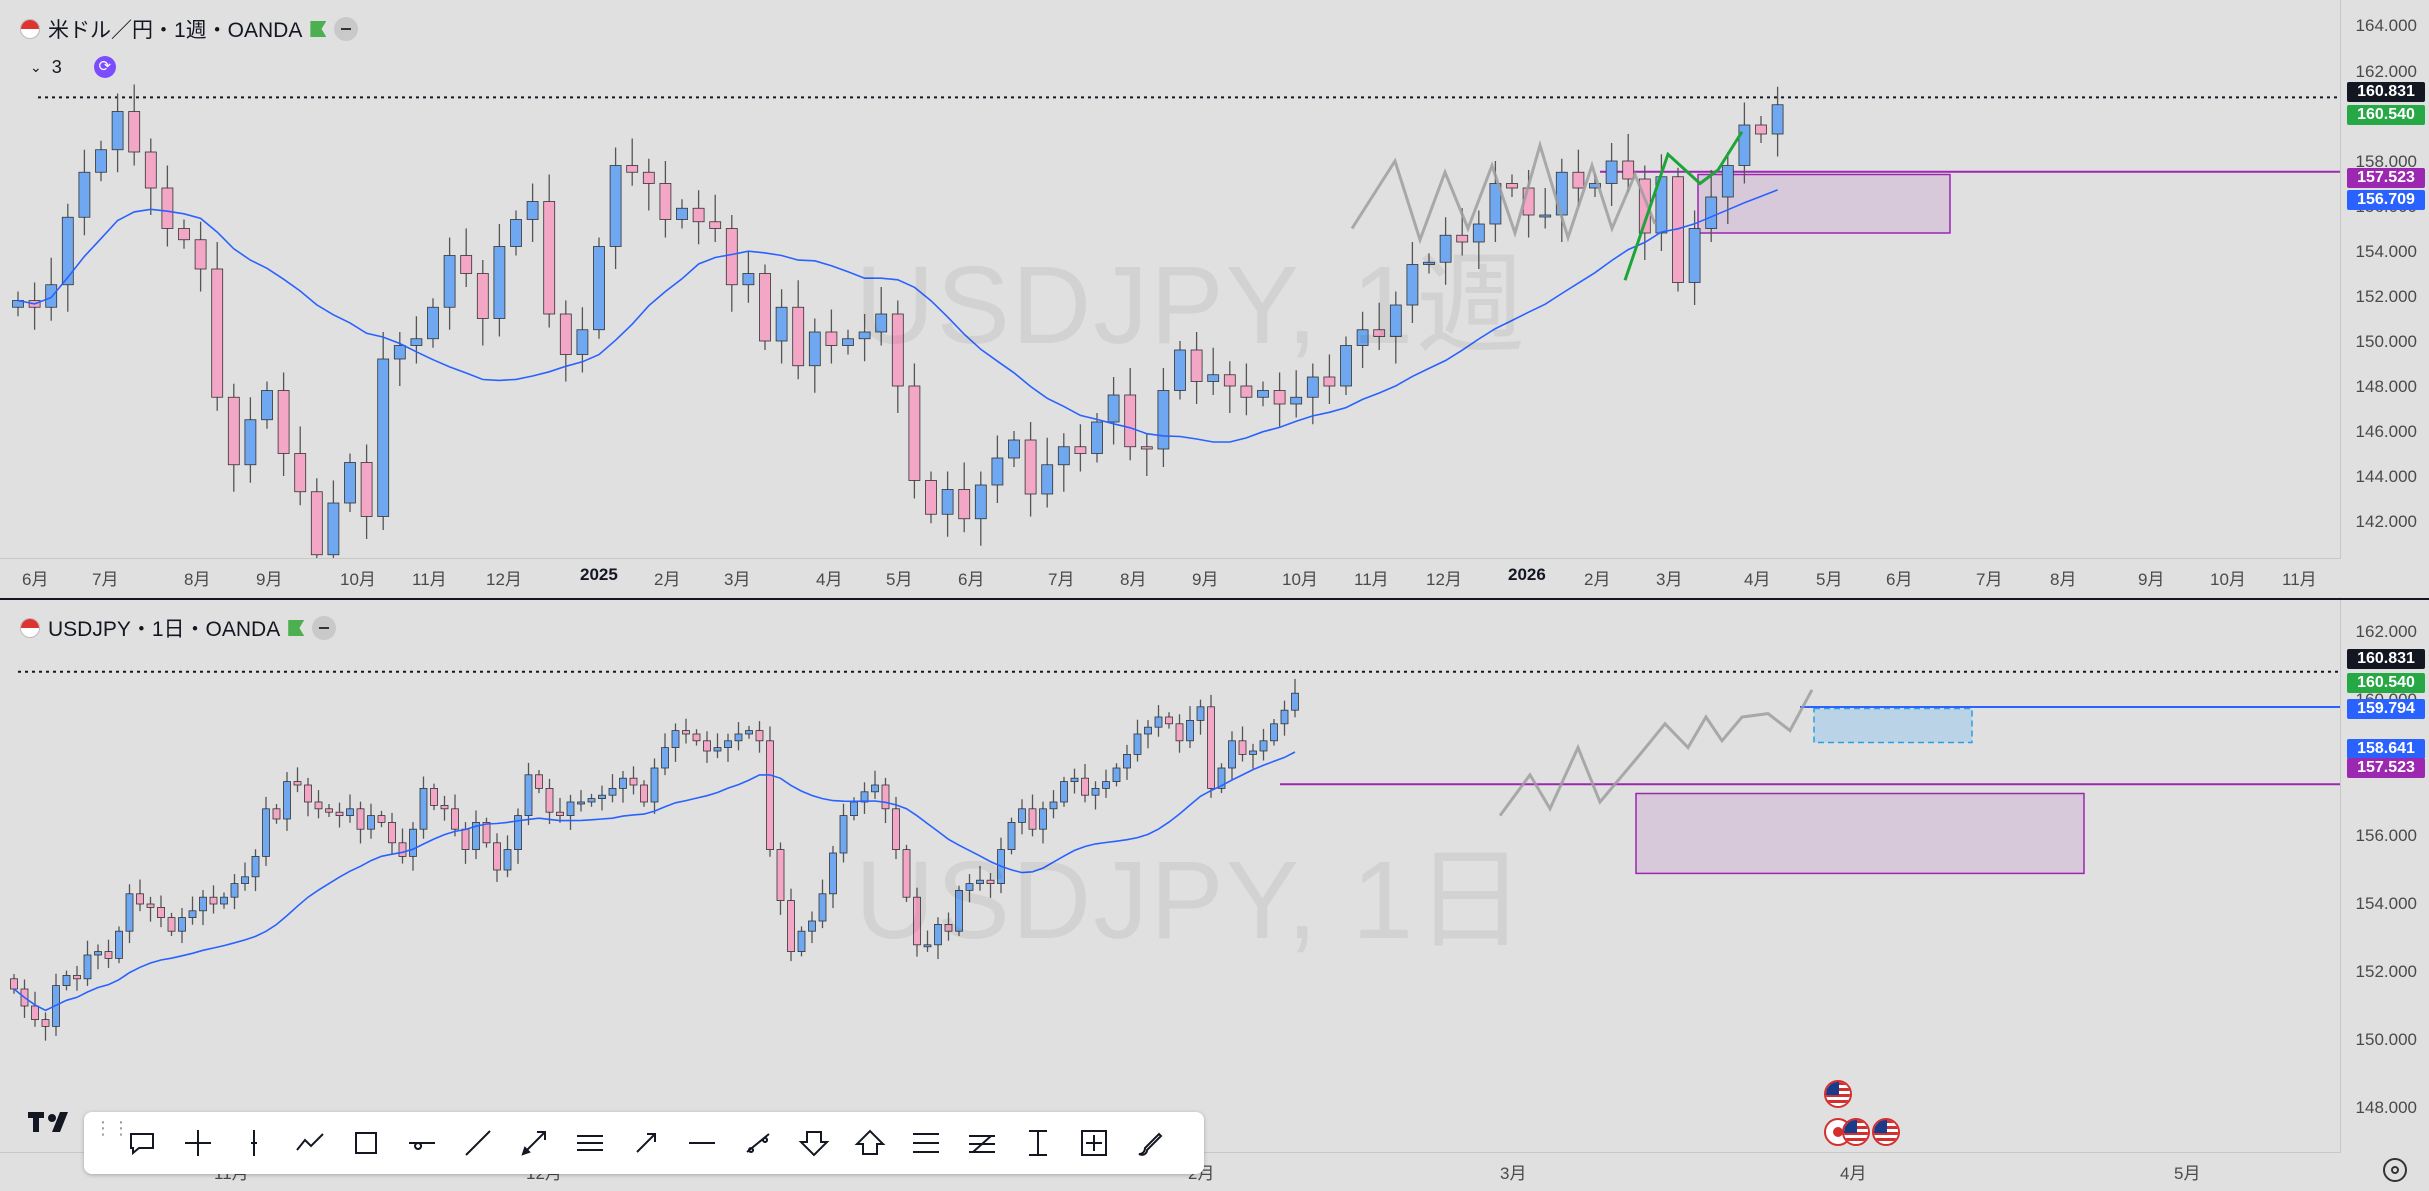 The width and height of the screenshot is (2429, 1191). Describe the element at coordinates (175, 30) in the screenshot. I see `symbol-title: 米ドル／円・1週・OANDA` at that location.